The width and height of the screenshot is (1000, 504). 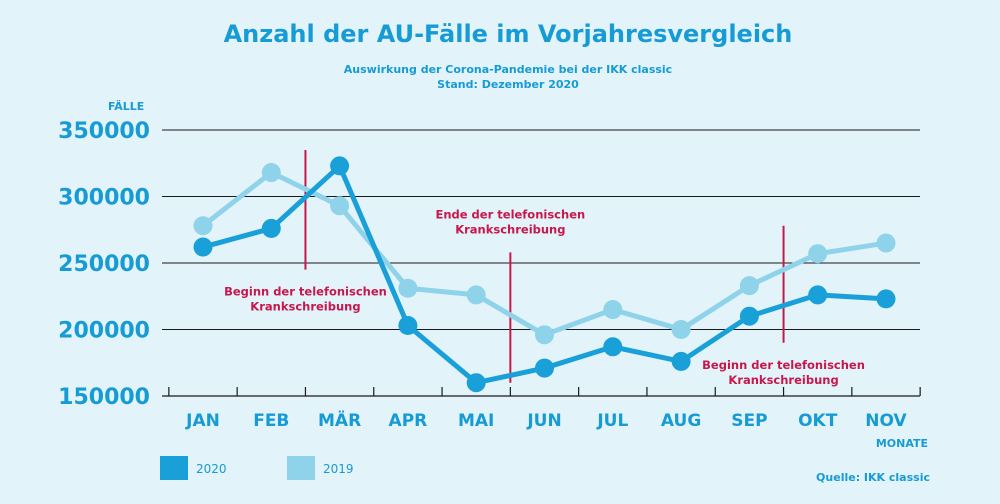 I want to click on x-tick-label: OKT, so click(x=818, y=421).